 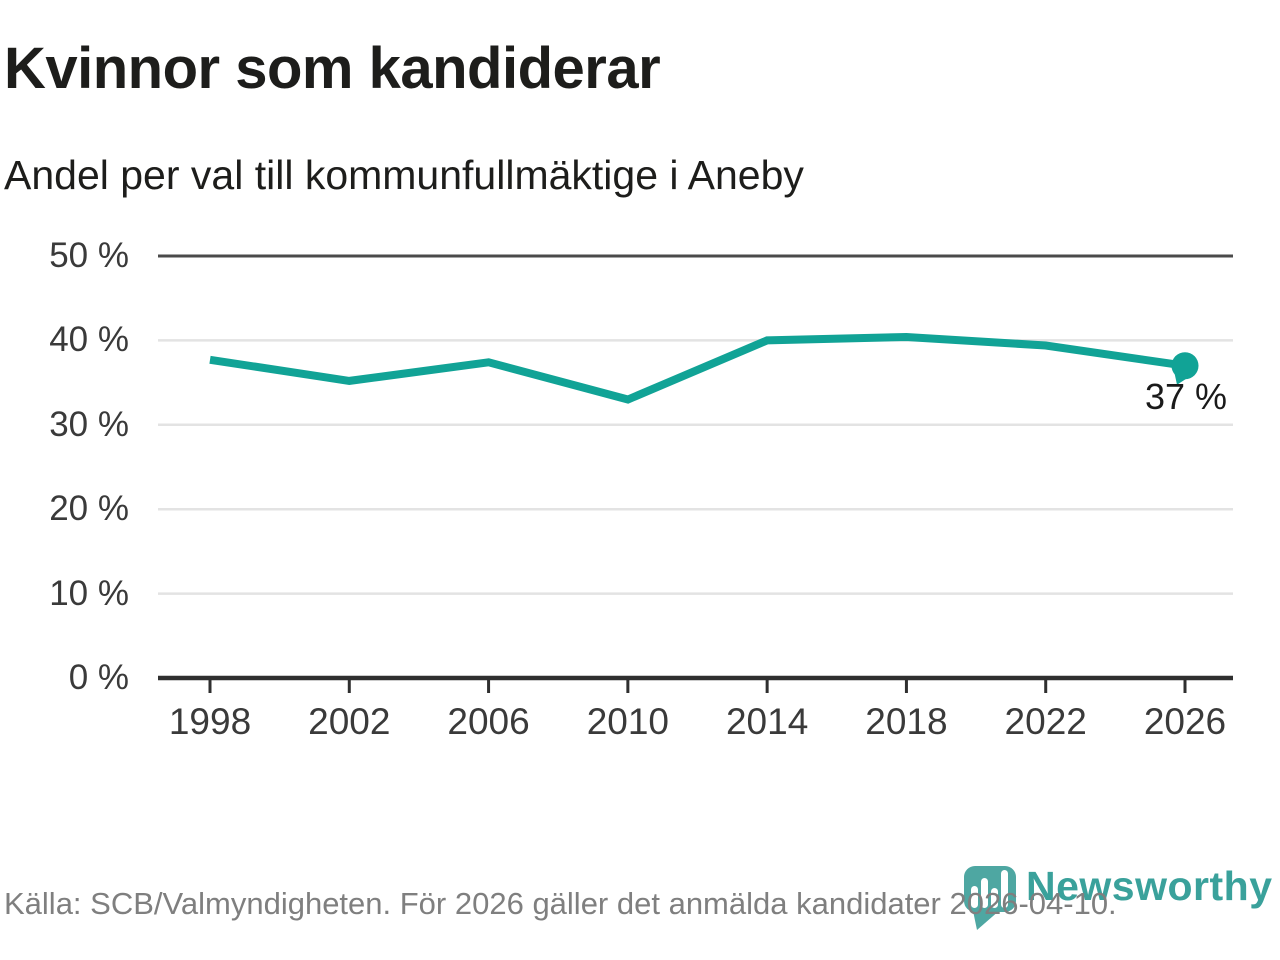 I want to click on y-axis-label: 20 %, so click(x=89, y=509).